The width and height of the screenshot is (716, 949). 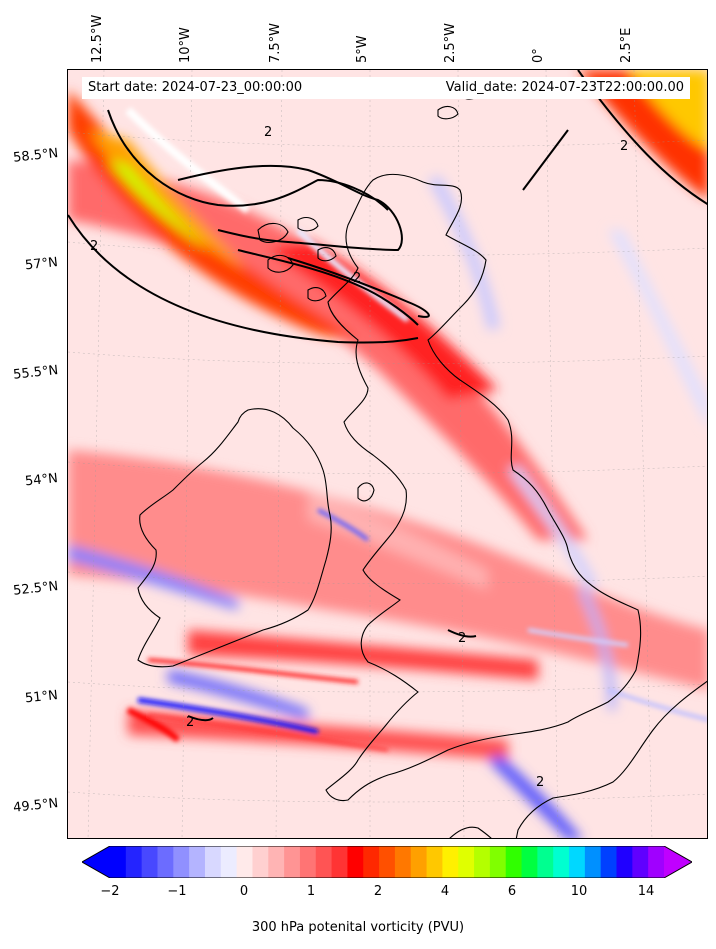 I want to click on valid-date-label: Valid_date: 2024-07-23T22:00:00.00, so click(x=564, y=87).